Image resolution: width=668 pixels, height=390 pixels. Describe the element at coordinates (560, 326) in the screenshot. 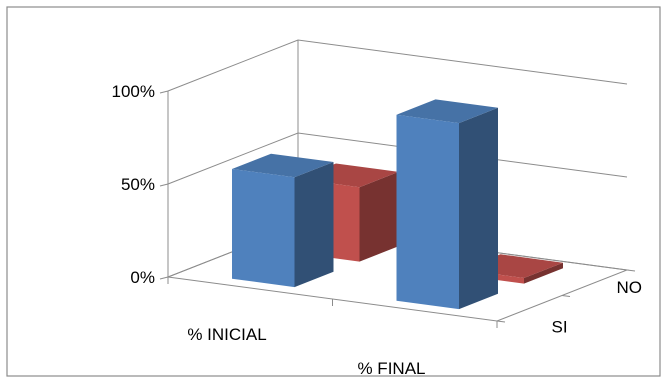

I see `series-label: SI` at that location.